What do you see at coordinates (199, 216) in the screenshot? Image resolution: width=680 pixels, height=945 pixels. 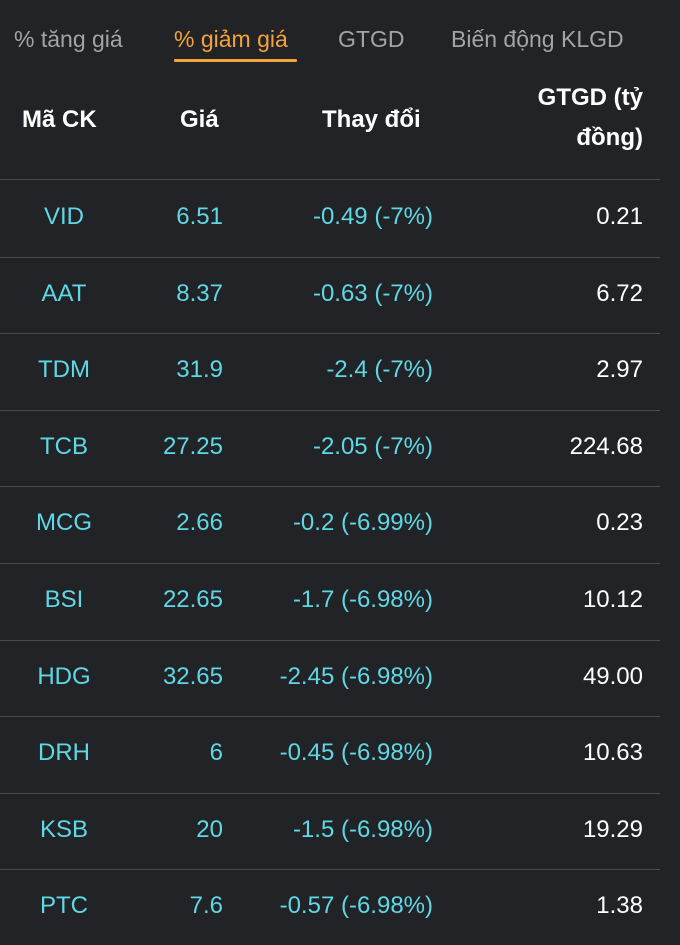 I see `stock-price: 6.51` at bounding box center [199, 216].